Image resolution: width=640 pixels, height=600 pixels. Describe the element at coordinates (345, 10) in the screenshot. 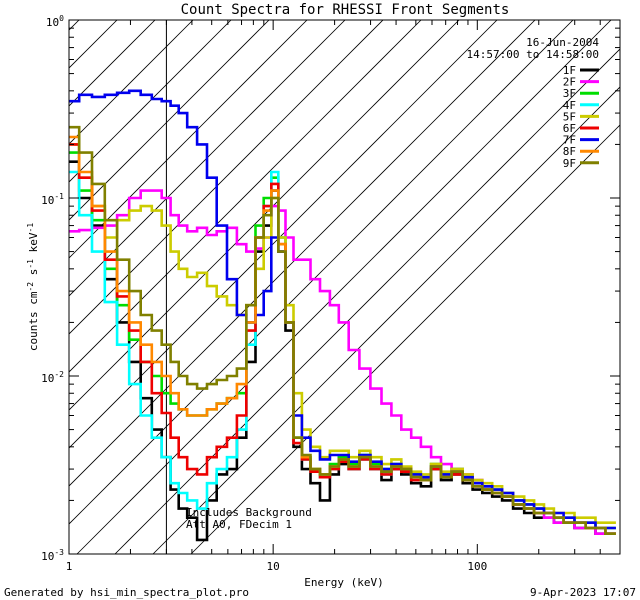

I see `chart-title: Count Spectra for RHESSI Front Segments` at that location.